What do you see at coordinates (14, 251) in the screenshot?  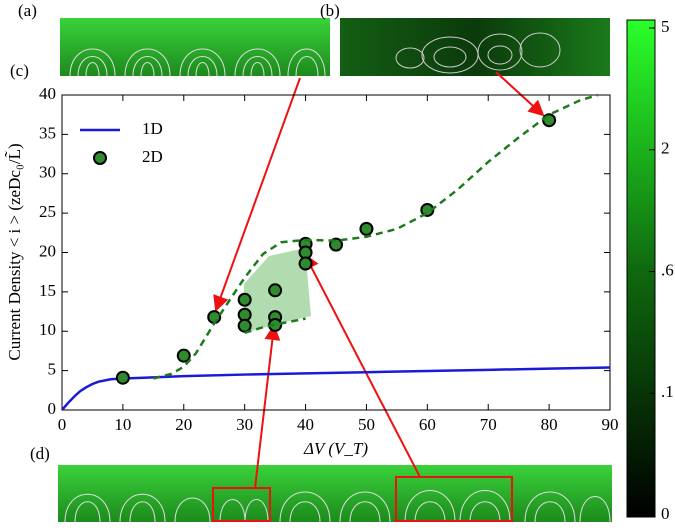 I see `y-axis-label: Current Density < i > (zeDc₀/L̃)` at bounding box center [14, 251].